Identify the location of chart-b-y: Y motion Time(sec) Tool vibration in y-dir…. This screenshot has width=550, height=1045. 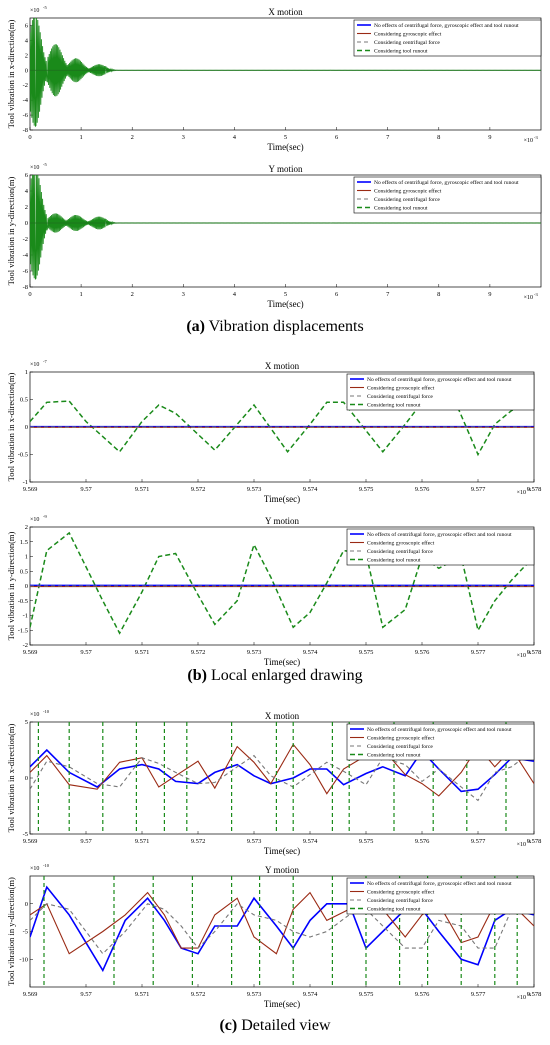
(273, 590).